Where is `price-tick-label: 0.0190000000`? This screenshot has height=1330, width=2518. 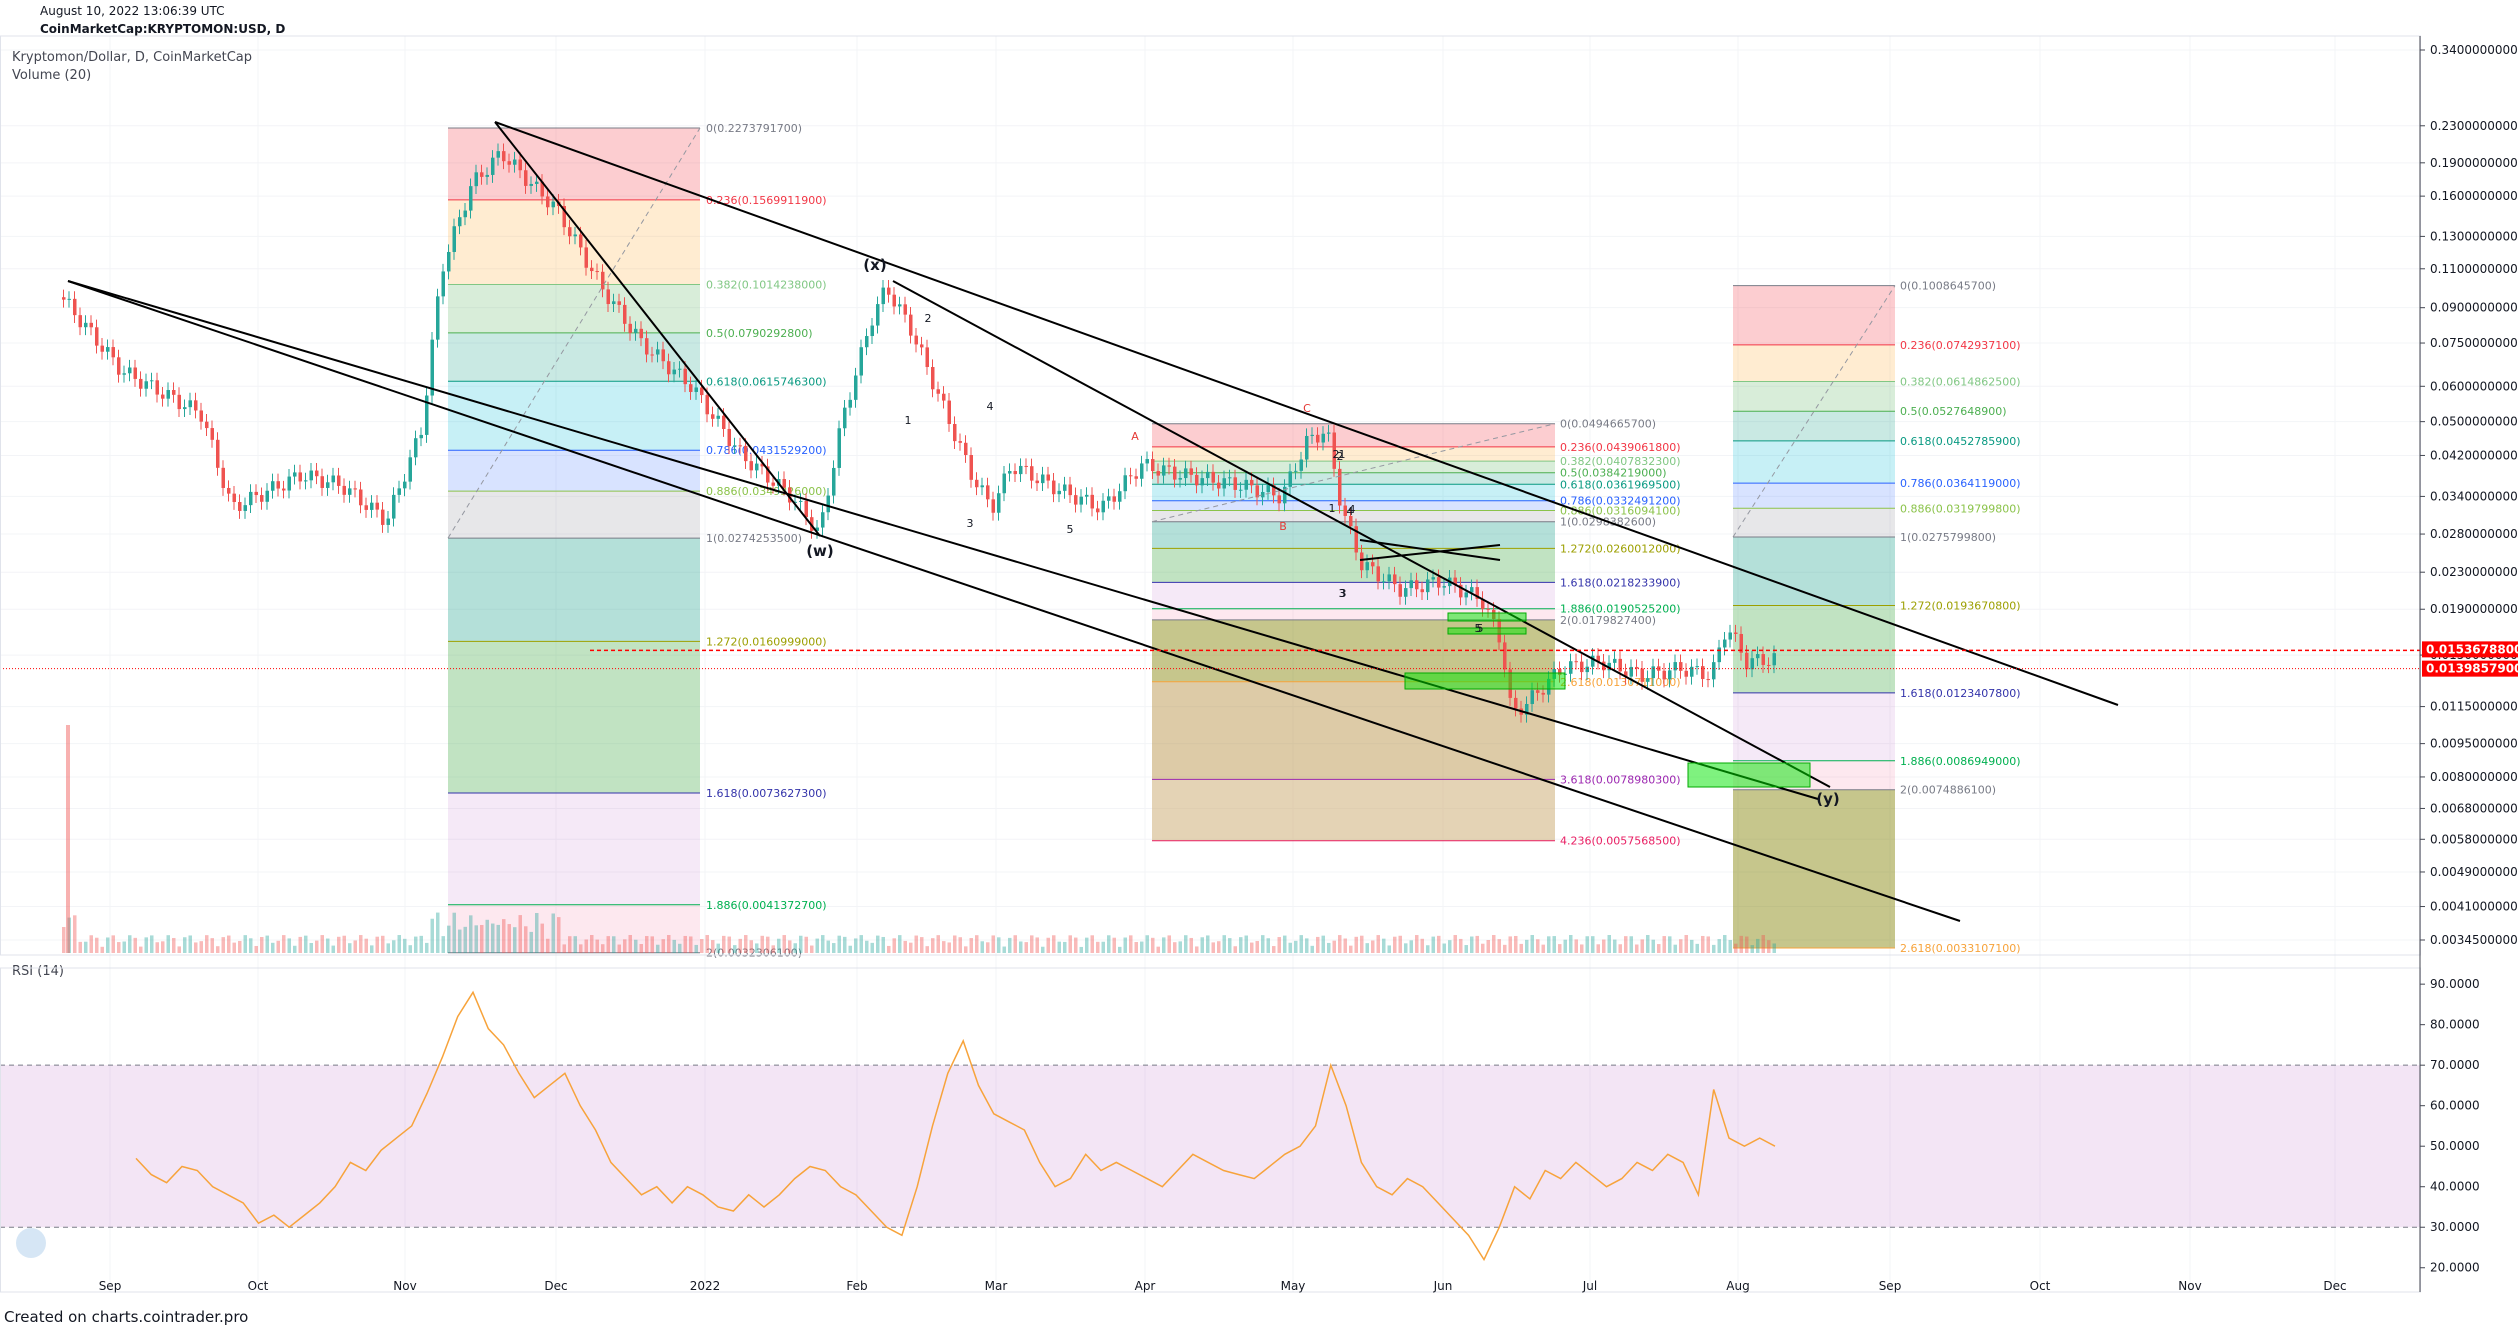
price-tick-label: 0.0190000000 is located at coordinates (2474, 609).